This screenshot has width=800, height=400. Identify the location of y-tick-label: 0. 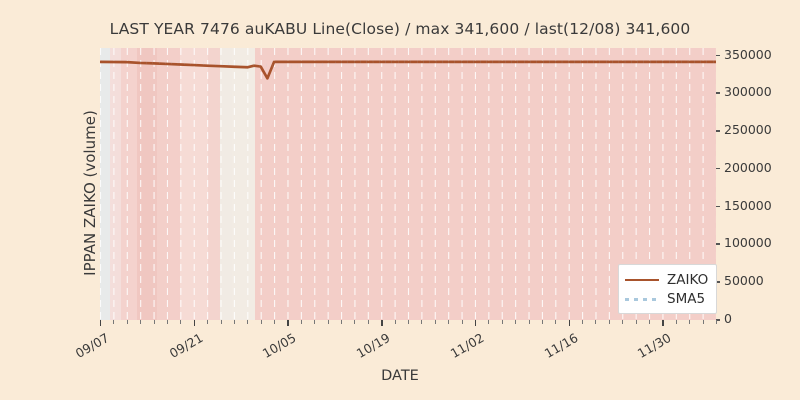
(728, 318).